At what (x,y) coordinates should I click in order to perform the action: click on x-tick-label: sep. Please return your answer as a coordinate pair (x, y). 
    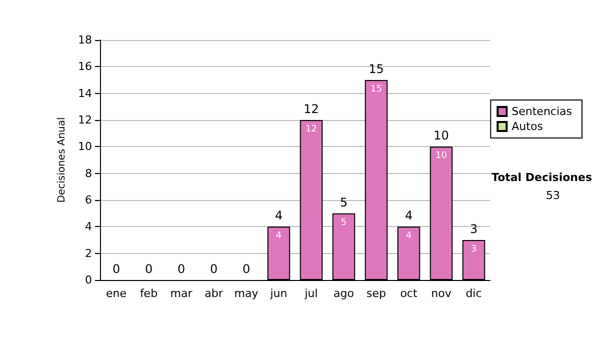
    Looking at the image, I should click on (376, 293).